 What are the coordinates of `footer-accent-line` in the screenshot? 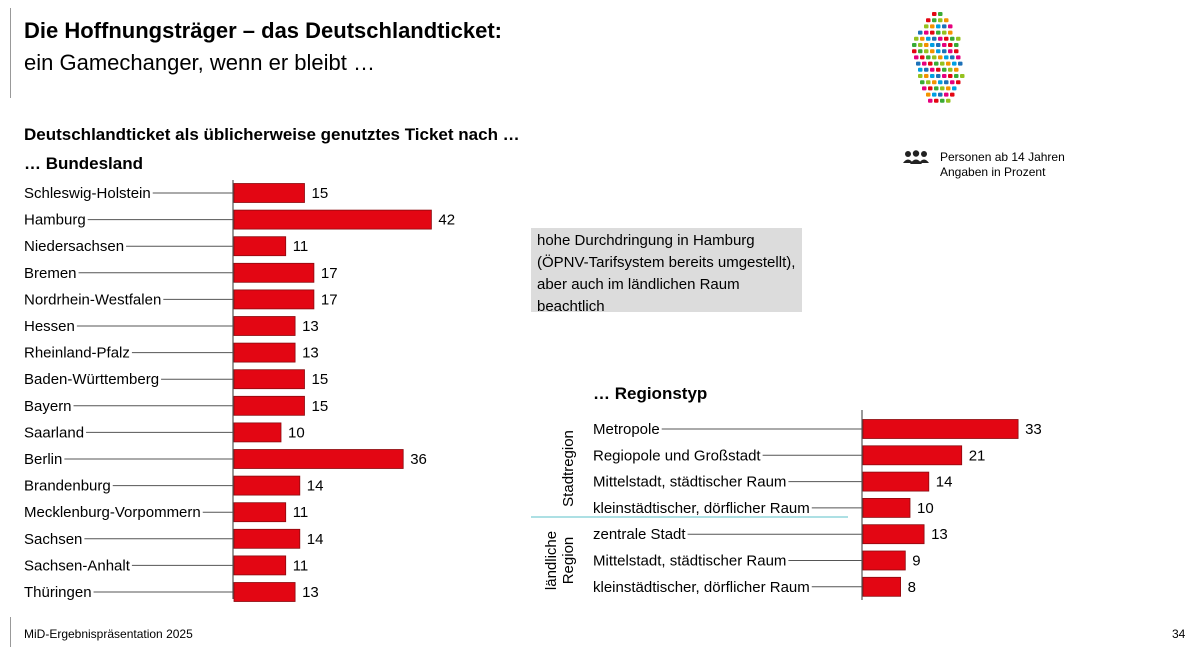 It's located at (10, 632).